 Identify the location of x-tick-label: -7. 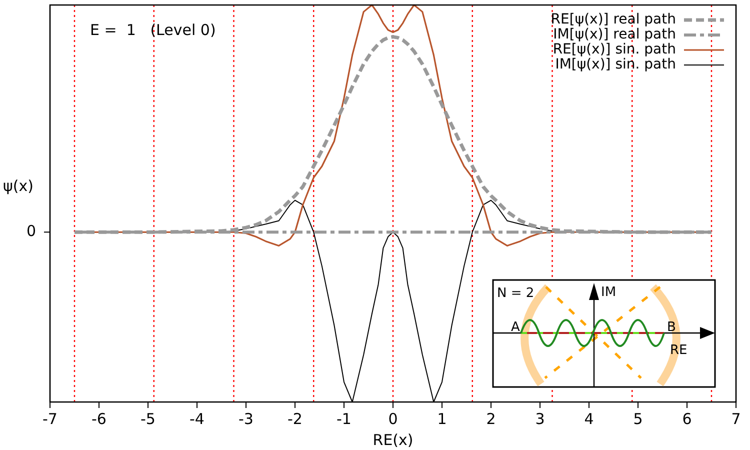
(50, 419).